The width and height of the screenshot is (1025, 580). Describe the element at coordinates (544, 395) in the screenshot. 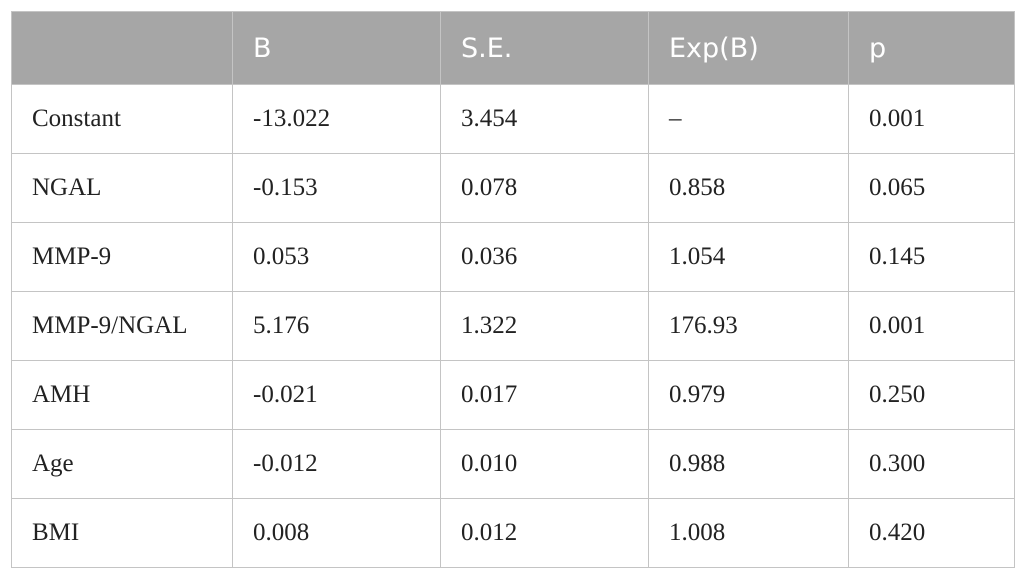

I see `table-cell: 0.017` at that location.